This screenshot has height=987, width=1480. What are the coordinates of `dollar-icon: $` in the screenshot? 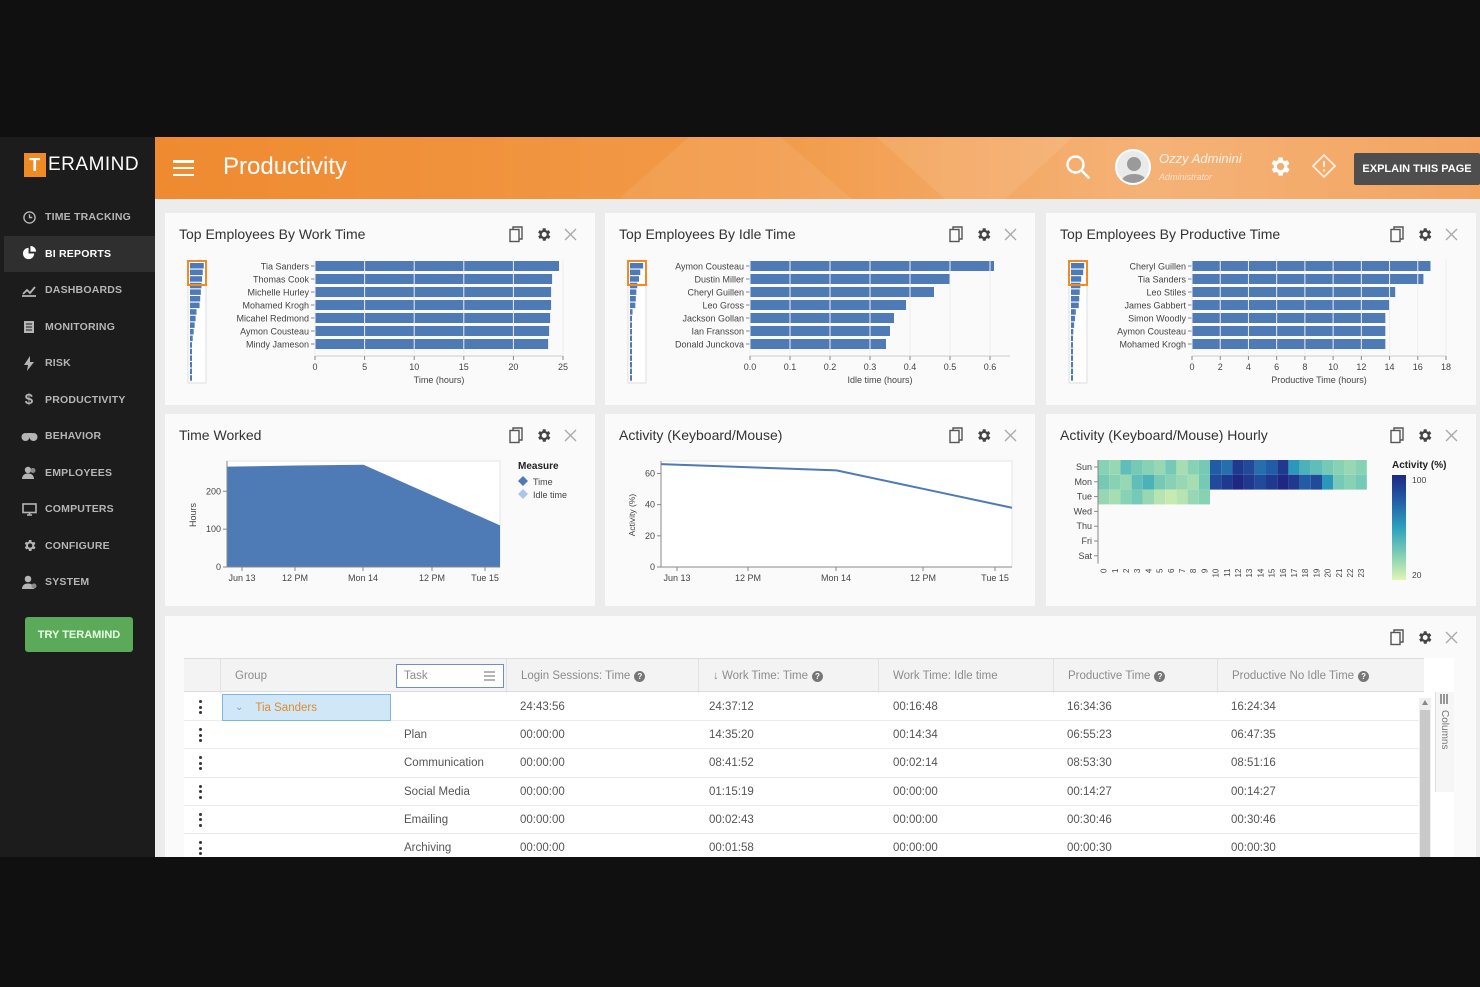 It's located at (29, 400).